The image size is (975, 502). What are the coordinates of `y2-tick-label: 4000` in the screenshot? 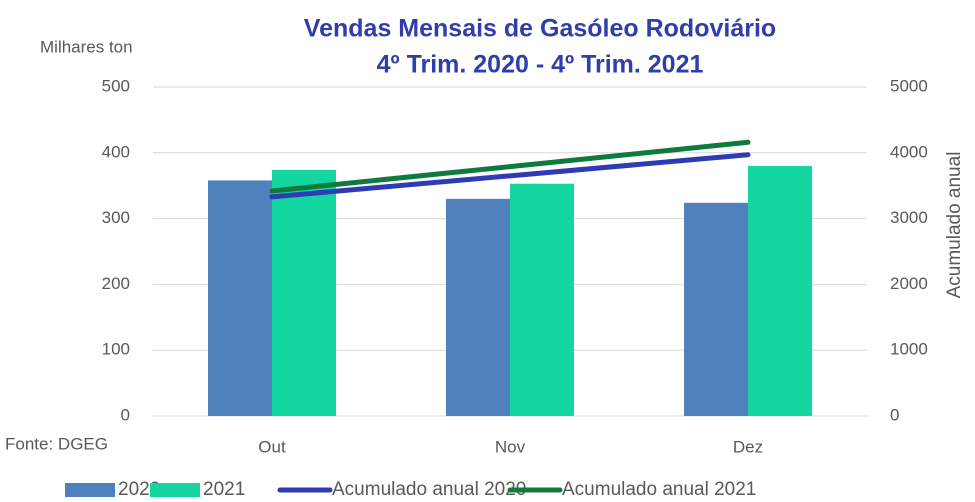 It's located at (909, 151).